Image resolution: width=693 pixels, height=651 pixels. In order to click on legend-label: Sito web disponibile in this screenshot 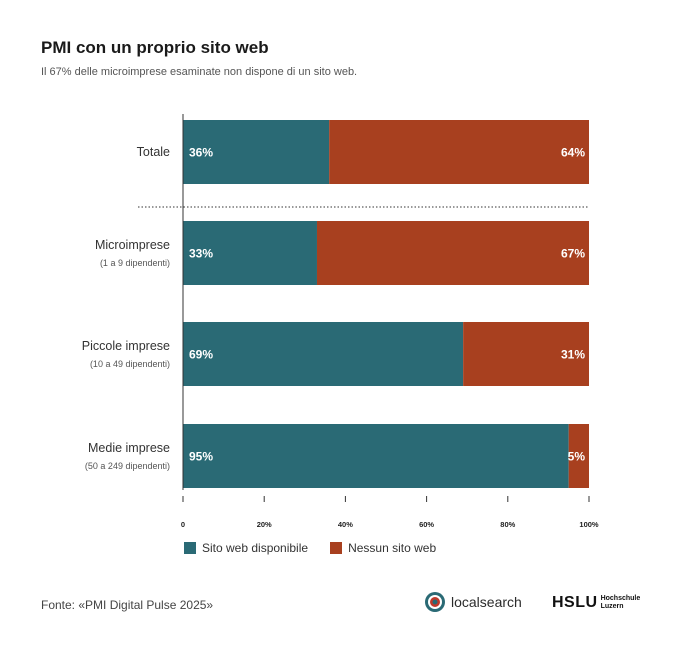, I will do `click(255, 548)`.